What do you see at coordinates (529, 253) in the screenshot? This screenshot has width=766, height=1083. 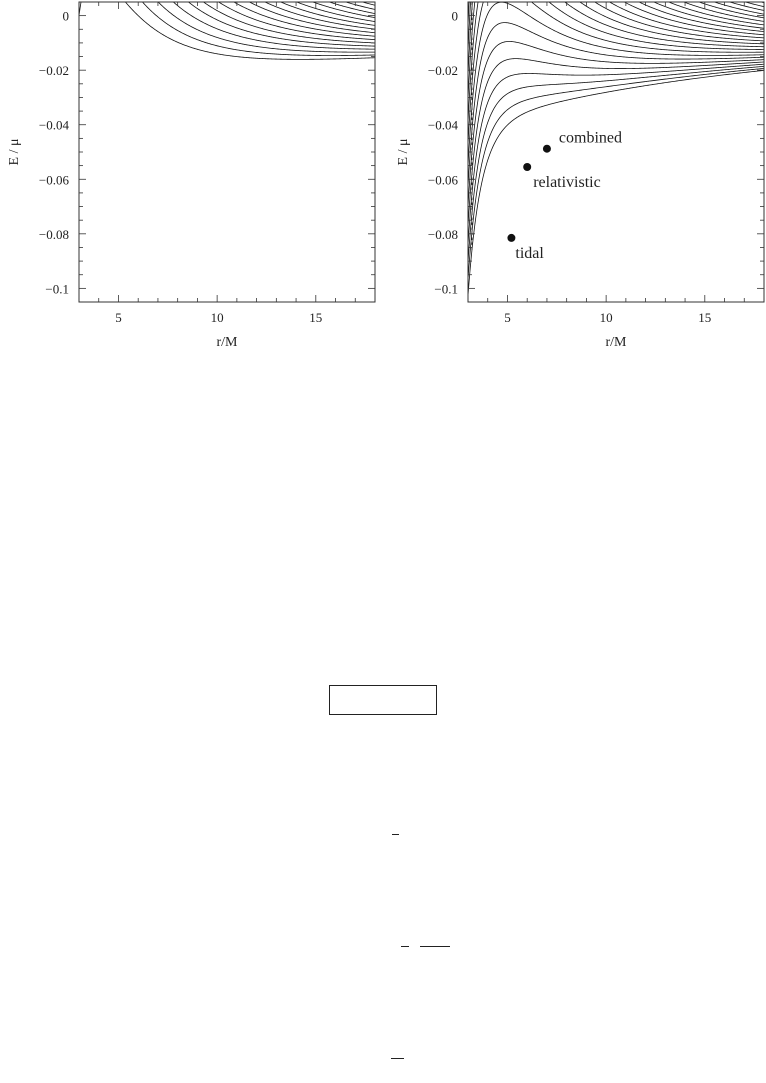 I see `annotation-label: tidal` at bounding box center [529, 253].